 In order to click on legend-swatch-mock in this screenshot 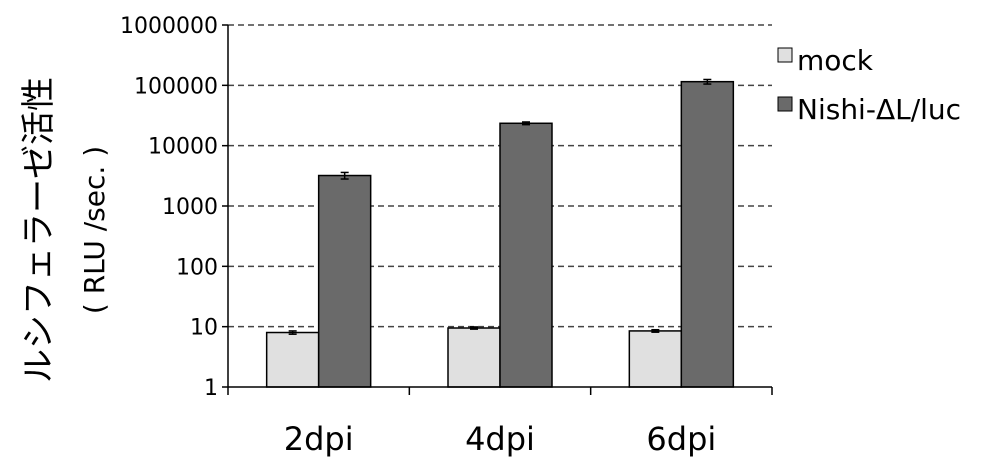, I will do `click(785, 55)`.